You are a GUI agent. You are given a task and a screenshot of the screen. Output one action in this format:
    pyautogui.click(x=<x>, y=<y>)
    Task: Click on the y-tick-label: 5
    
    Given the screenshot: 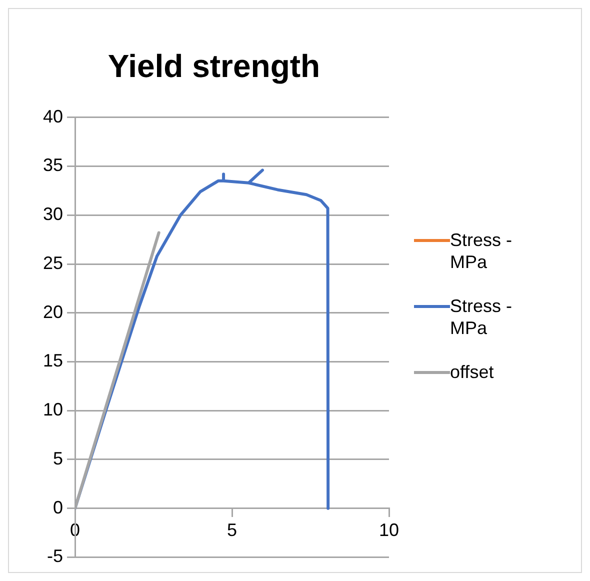 What is the action you would take?
    pyautogui.click(x=58, y=458)
    